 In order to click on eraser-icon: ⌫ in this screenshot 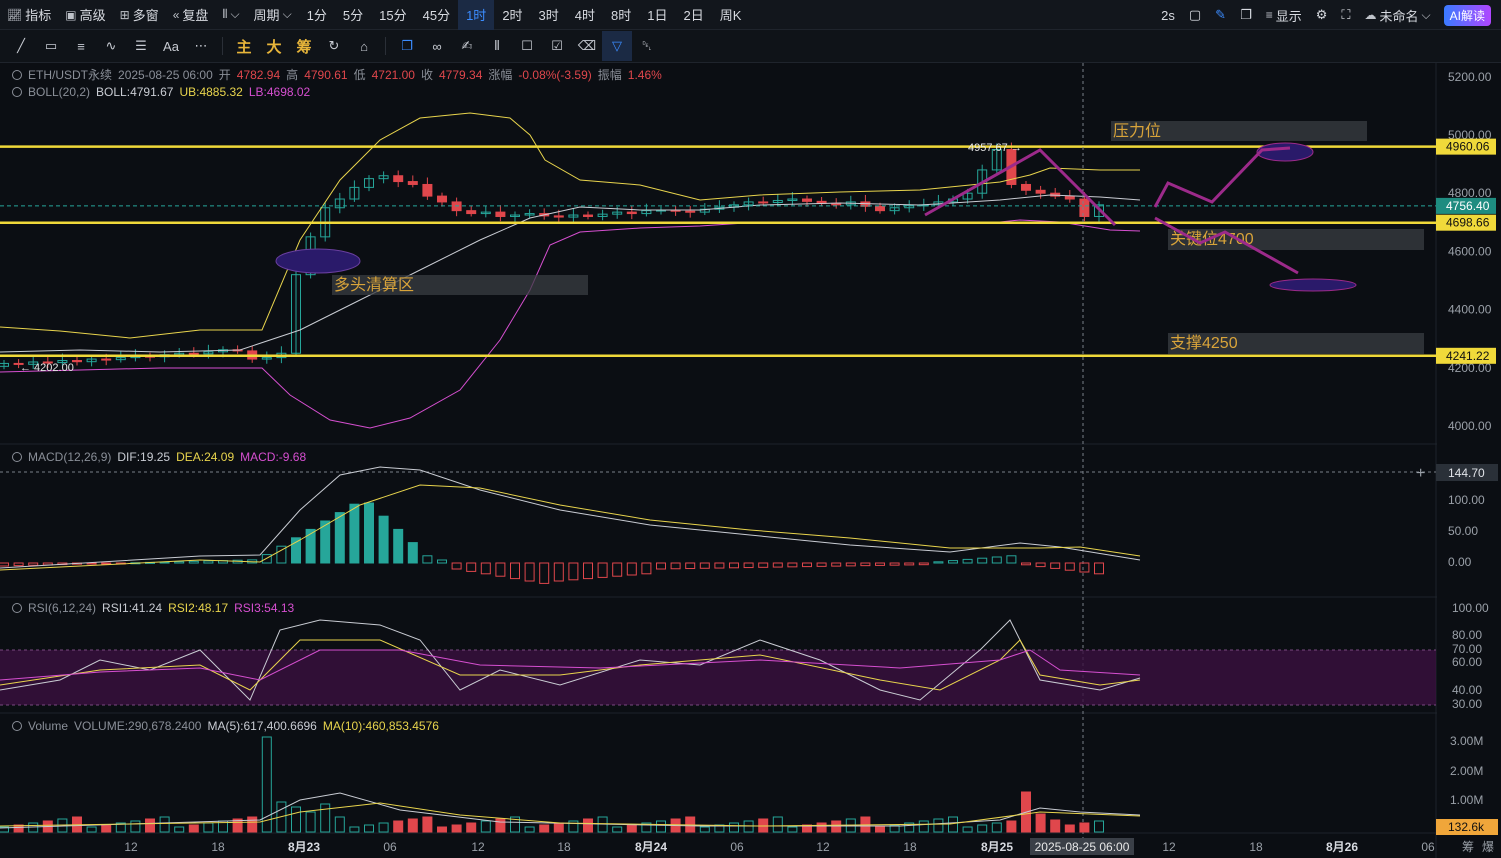, I will do `click(587, 45)`.